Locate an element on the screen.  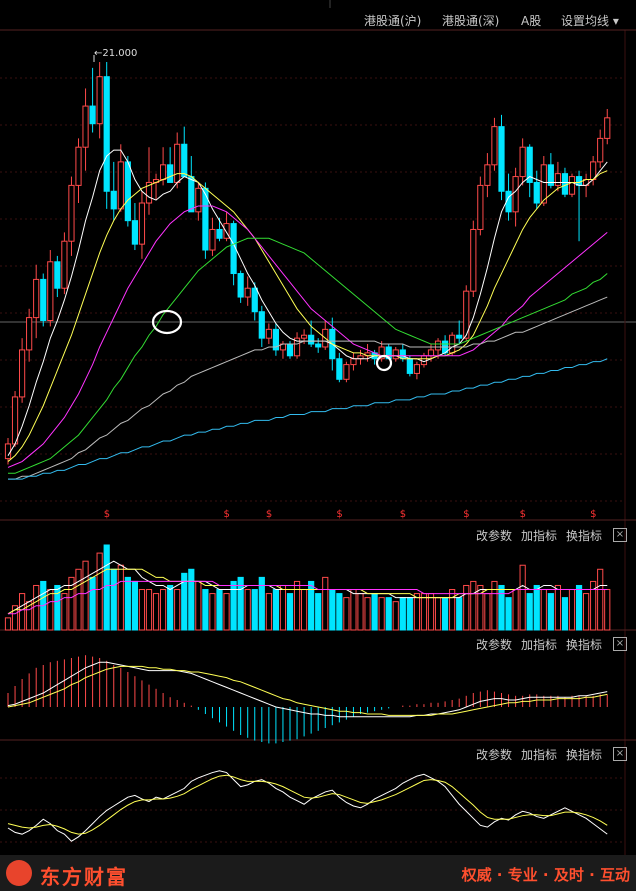
kdj-k-line is located at coordinates (307, 806).